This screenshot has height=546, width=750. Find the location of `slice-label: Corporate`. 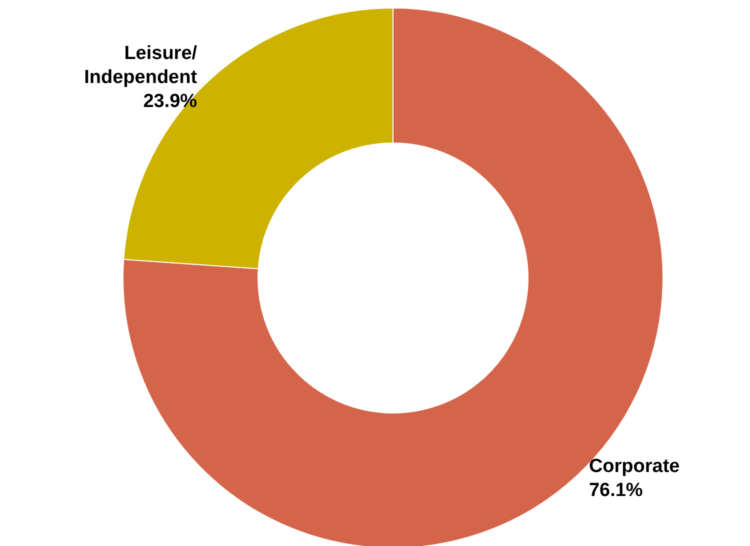

slice-label: Corporate is located at coordinates (634, 466).